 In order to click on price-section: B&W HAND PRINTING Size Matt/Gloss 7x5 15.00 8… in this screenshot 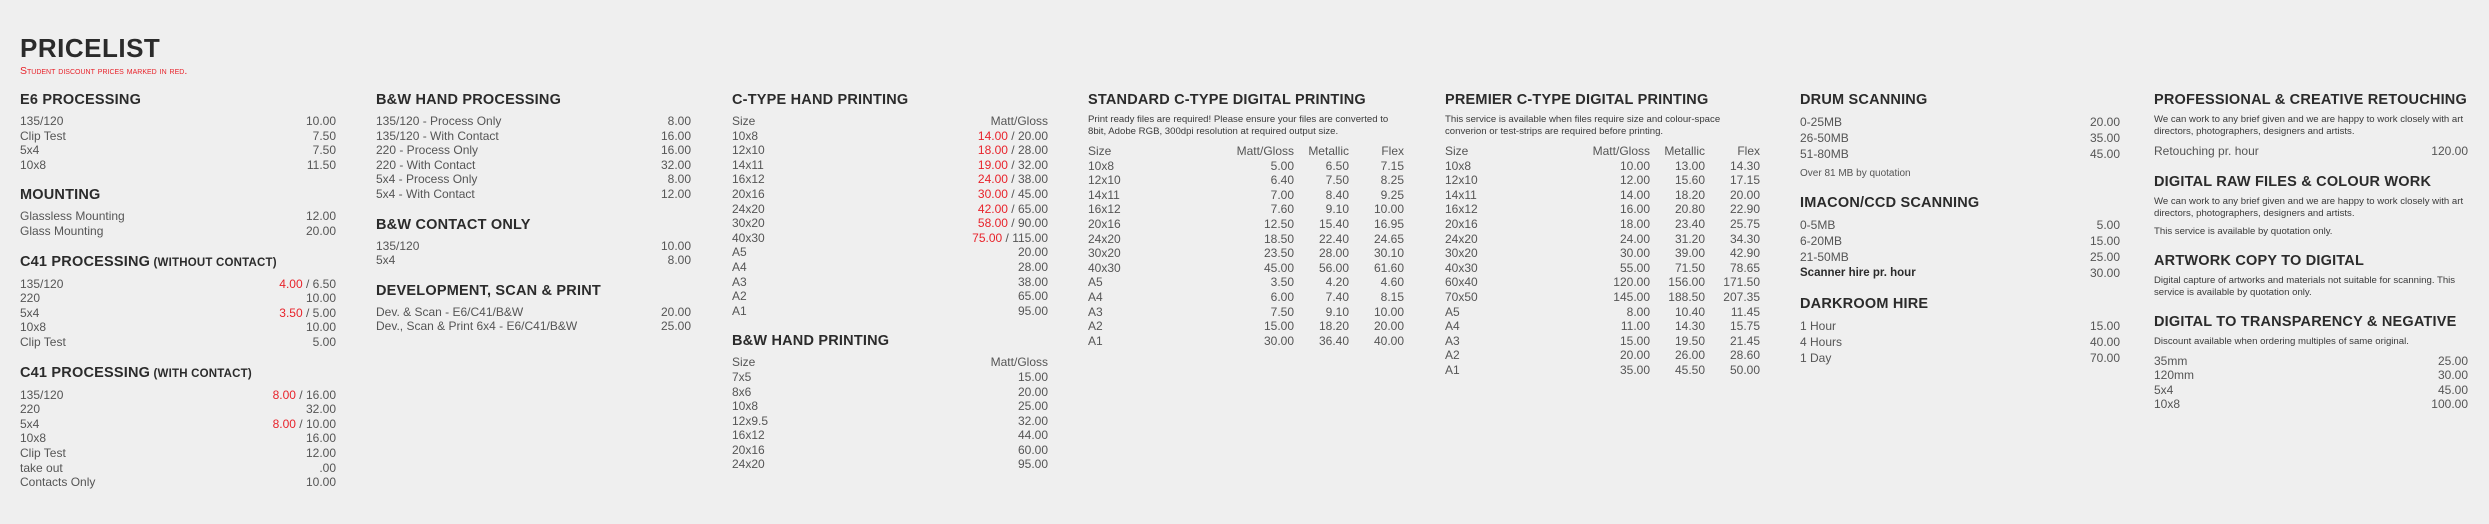, I will do `click(890, 402)`.